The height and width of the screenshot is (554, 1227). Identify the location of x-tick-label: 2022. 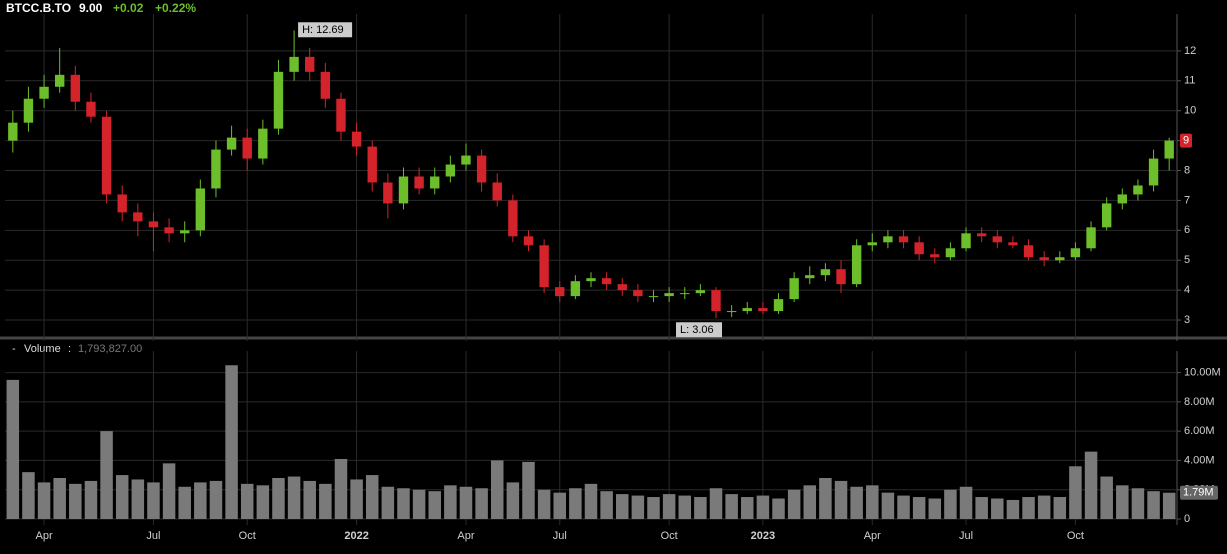
(356, 536).